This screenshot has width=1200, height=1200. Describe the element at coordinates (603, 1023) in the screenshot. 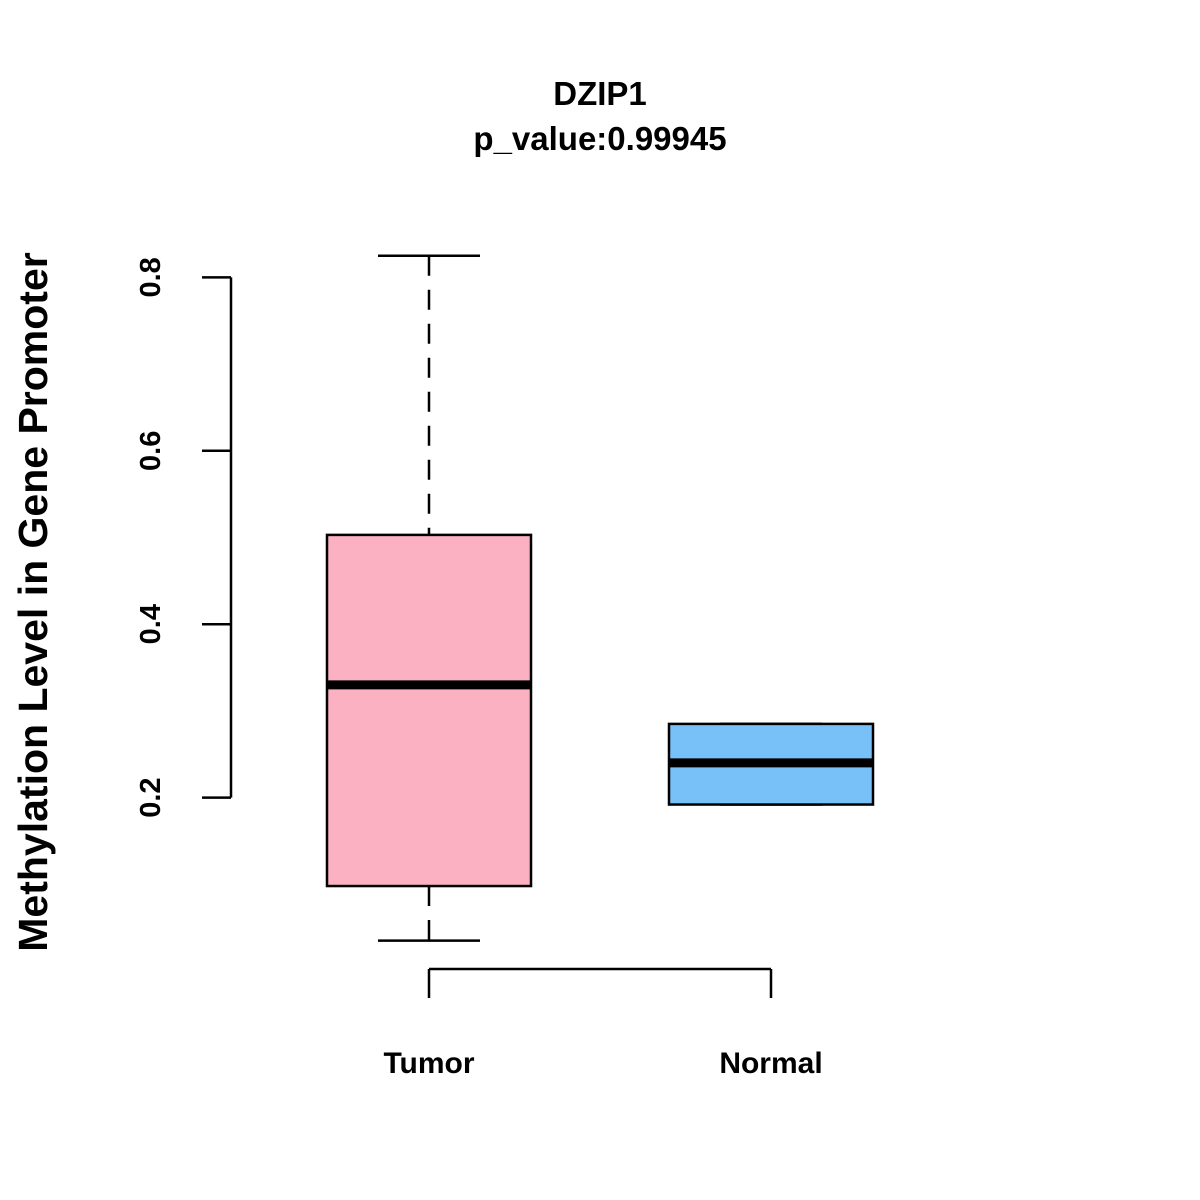

I see `x-axis: Tumor Normal` at that location.